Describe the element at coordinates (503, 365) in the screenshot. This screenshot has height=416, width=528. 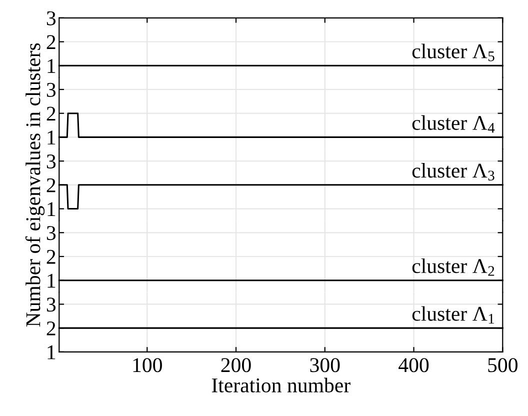
I see `x-tick-label: 500` at that location.